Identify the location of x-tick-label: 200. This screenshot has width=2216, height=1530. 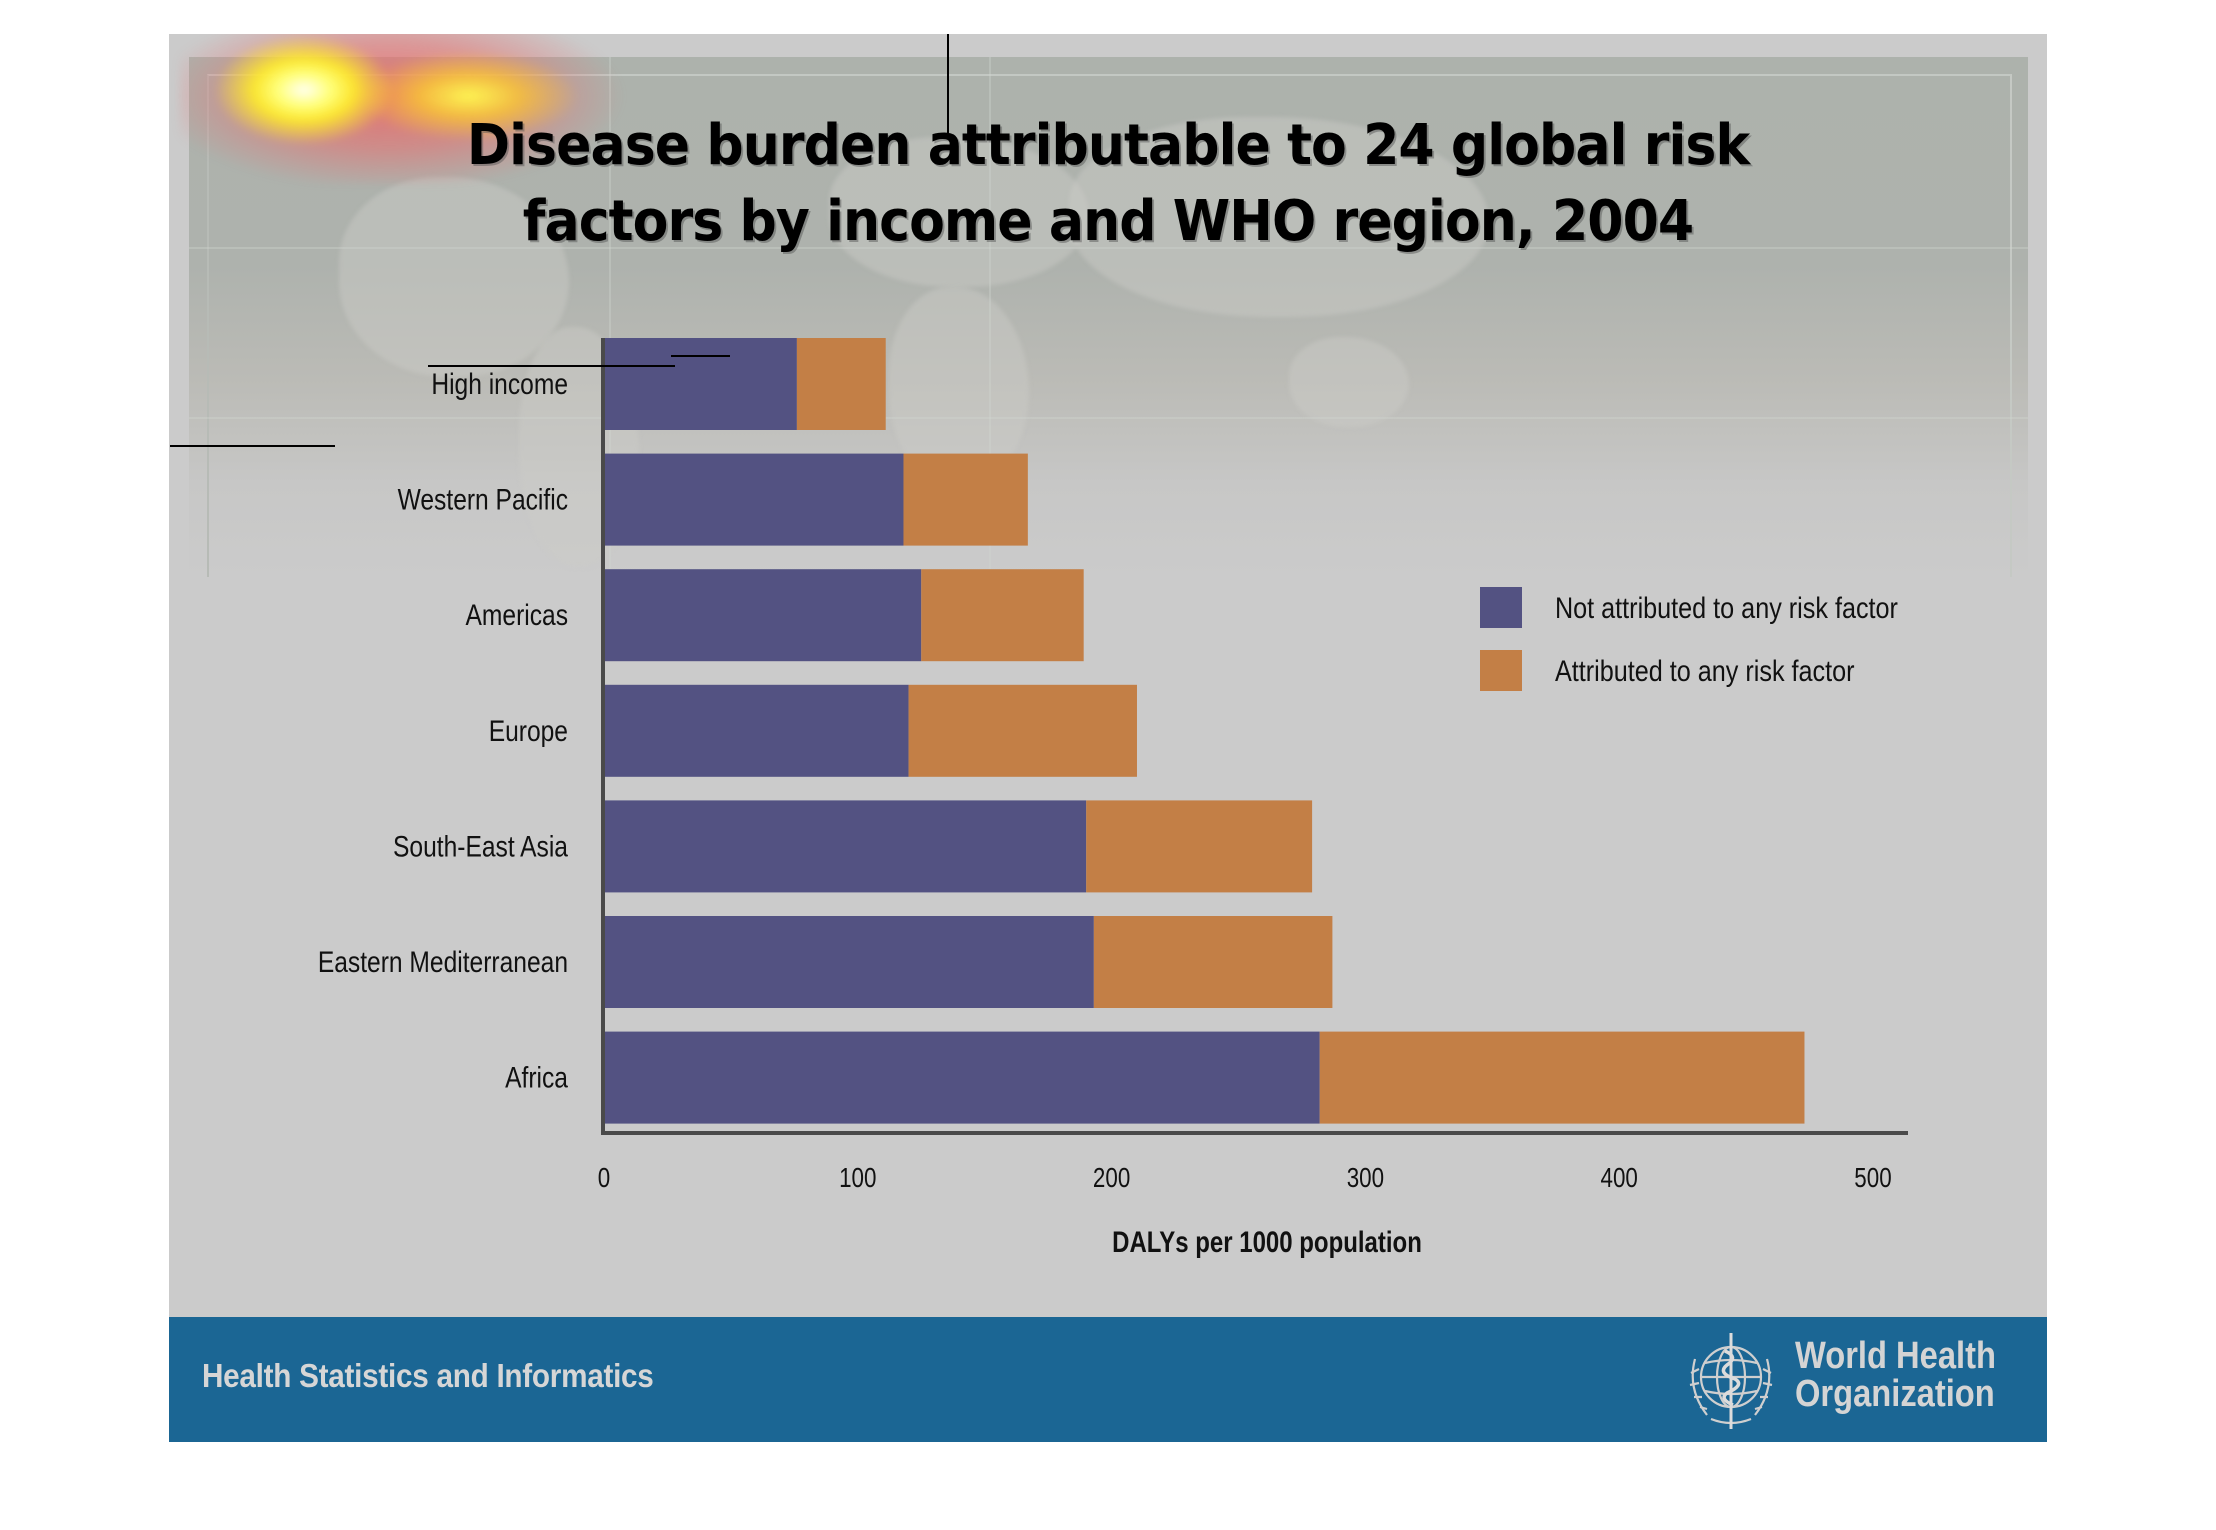
(1111, 1178).